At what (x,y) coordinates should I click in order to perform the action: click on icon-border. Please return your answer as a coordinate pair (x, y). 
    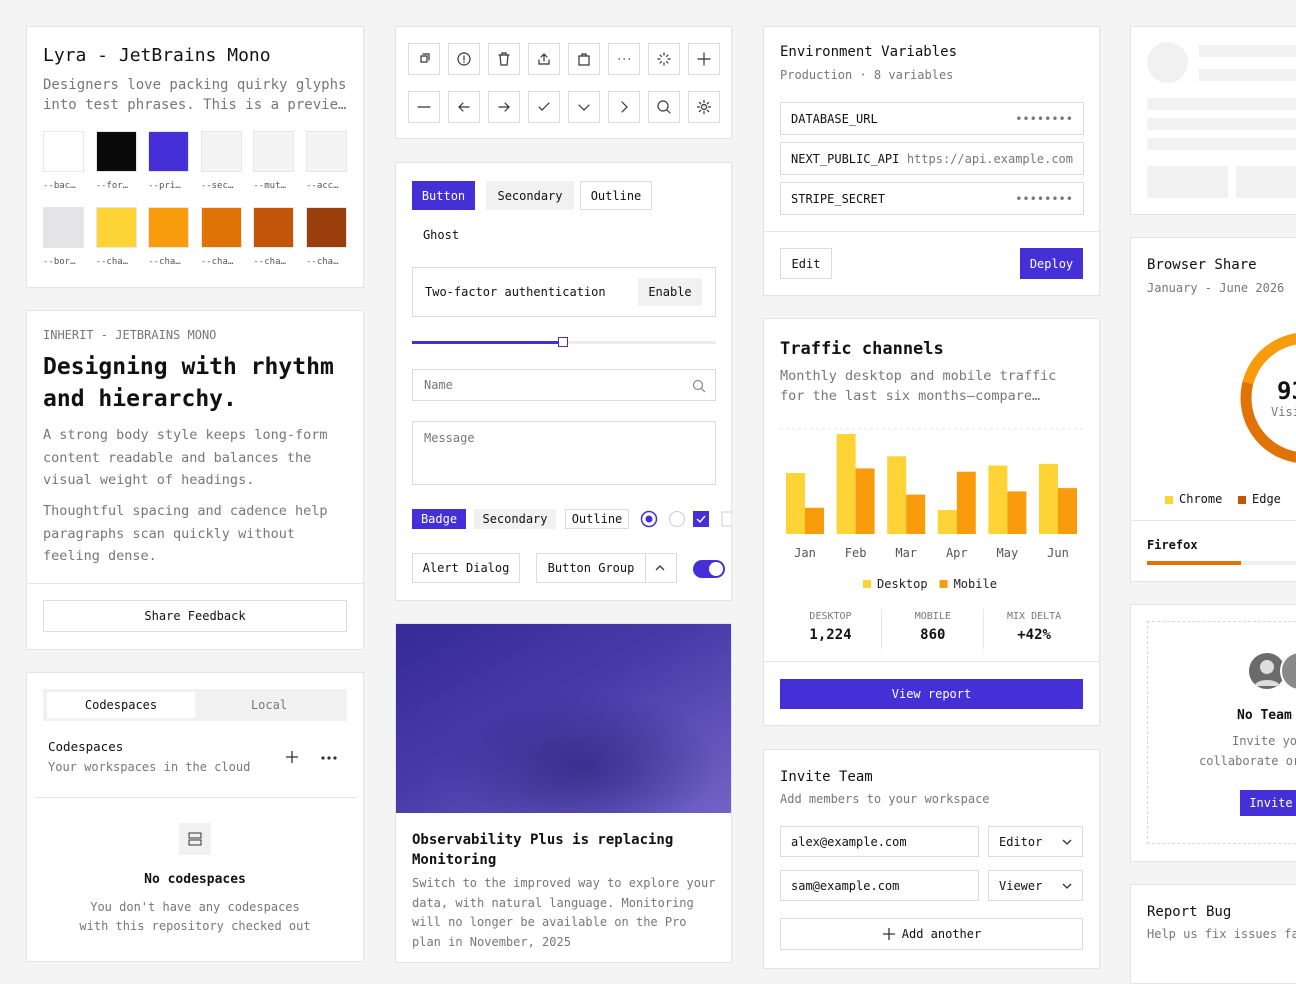
    Looking at the image, I should click on (544, 107).